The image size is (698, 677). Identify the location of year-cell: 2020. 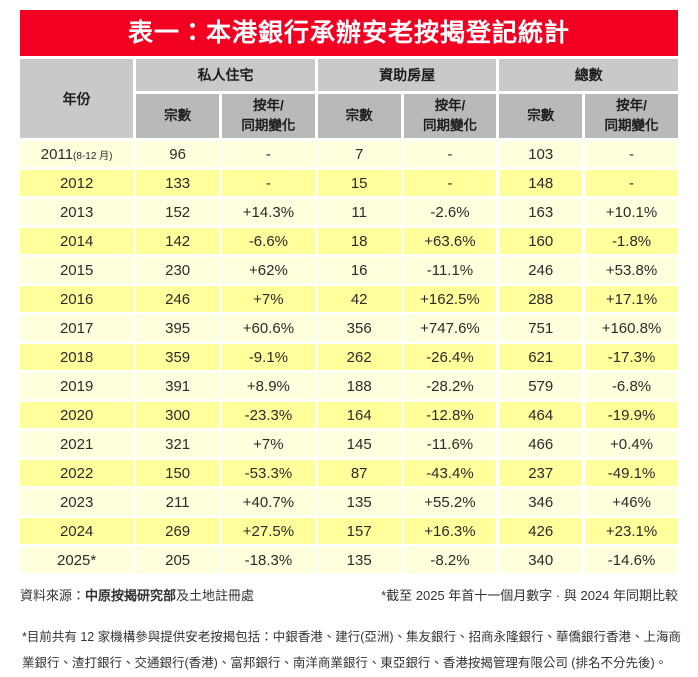
(77, 415).